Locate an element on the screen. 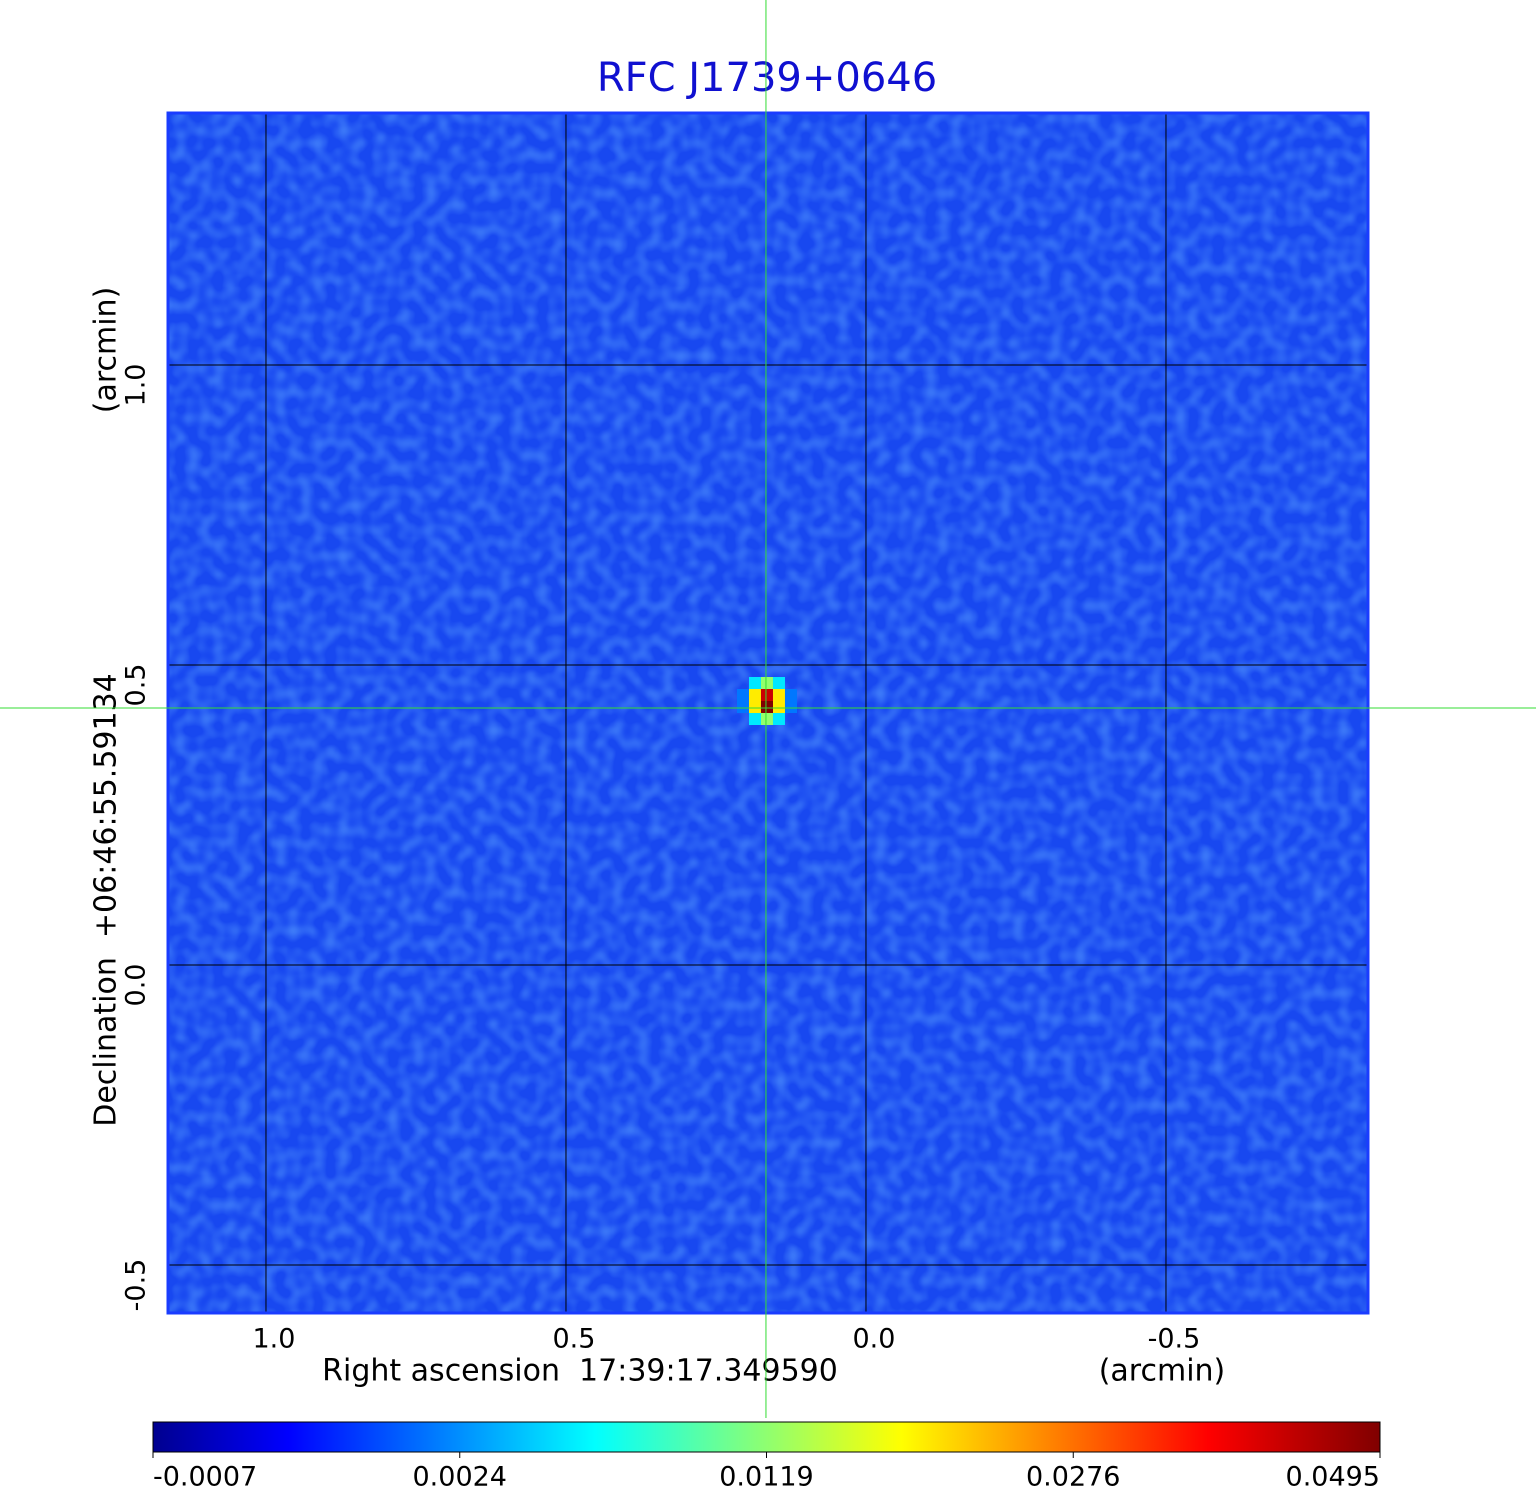 Image resolution: width=1536 pixels, height=1511 pixels. y-tick-label: 0.5 is located at coordinates (136, 685).